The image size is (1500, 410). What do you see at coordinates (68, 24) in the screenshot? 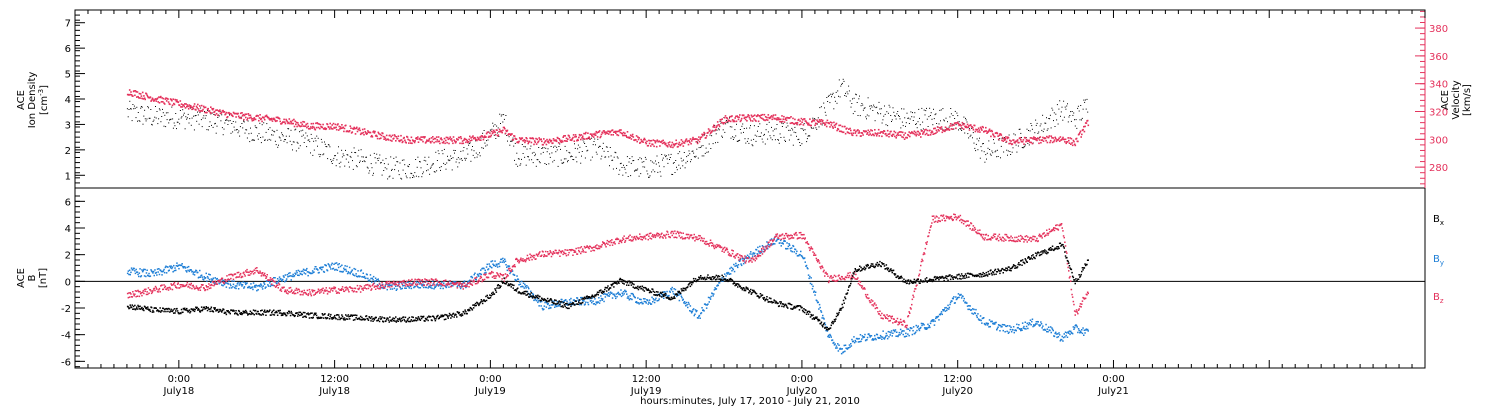
I see `top-left-tick-label: 7` at bounding box center [68, 24].